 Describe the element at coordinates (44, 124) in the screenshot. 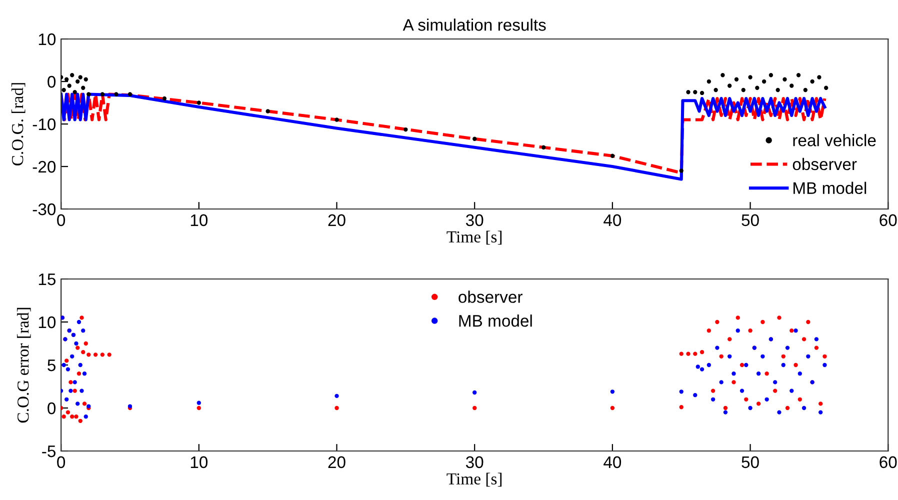

I see `y-tick-label: -10` at that location.